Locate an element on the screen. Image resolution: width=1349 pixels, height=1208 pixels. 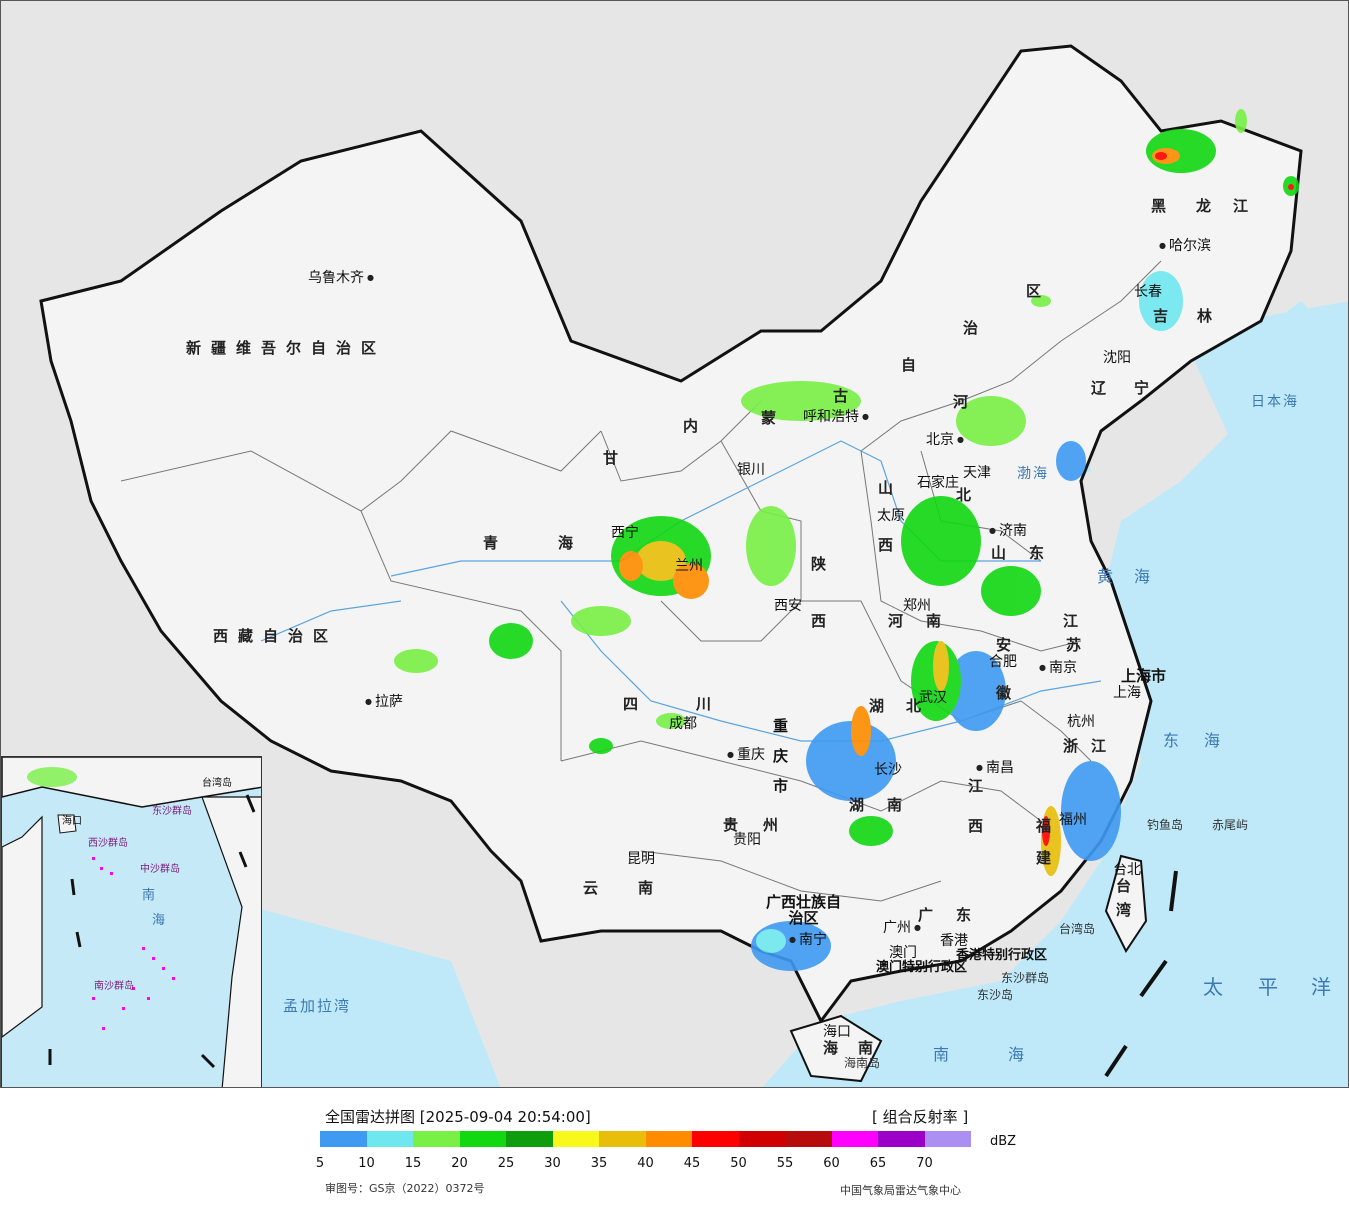
city-shanghai: 上海 is located at coordinates (1127, 693).